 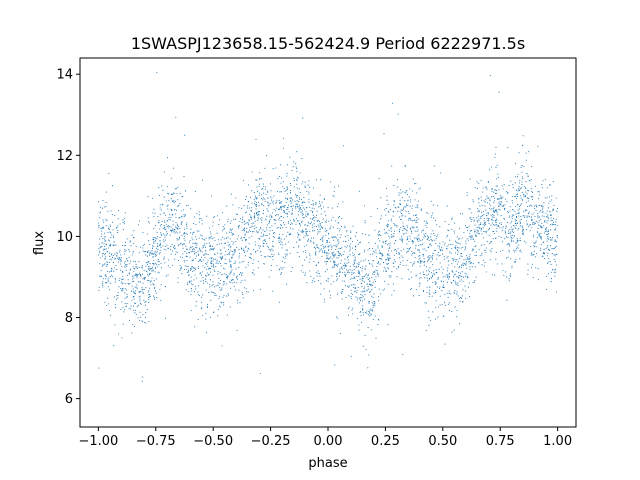 I want to click on y-tick-label: 14, so click(x=64, y=75).